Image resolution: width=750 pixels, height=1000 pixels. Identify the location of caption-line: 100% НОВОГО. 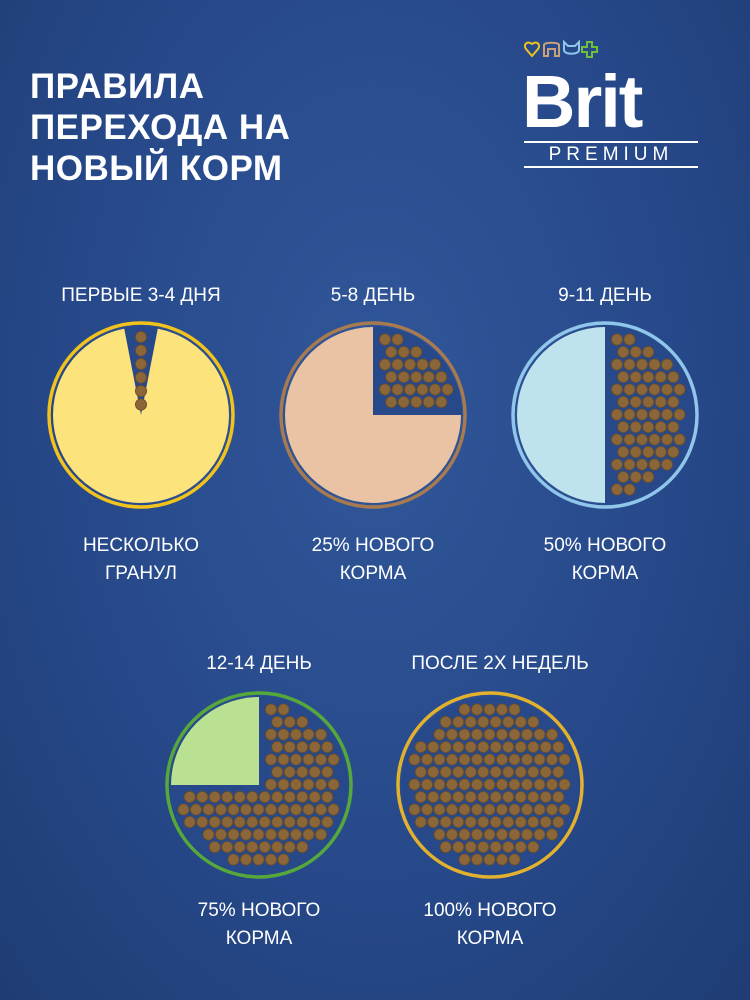
(490, 910).